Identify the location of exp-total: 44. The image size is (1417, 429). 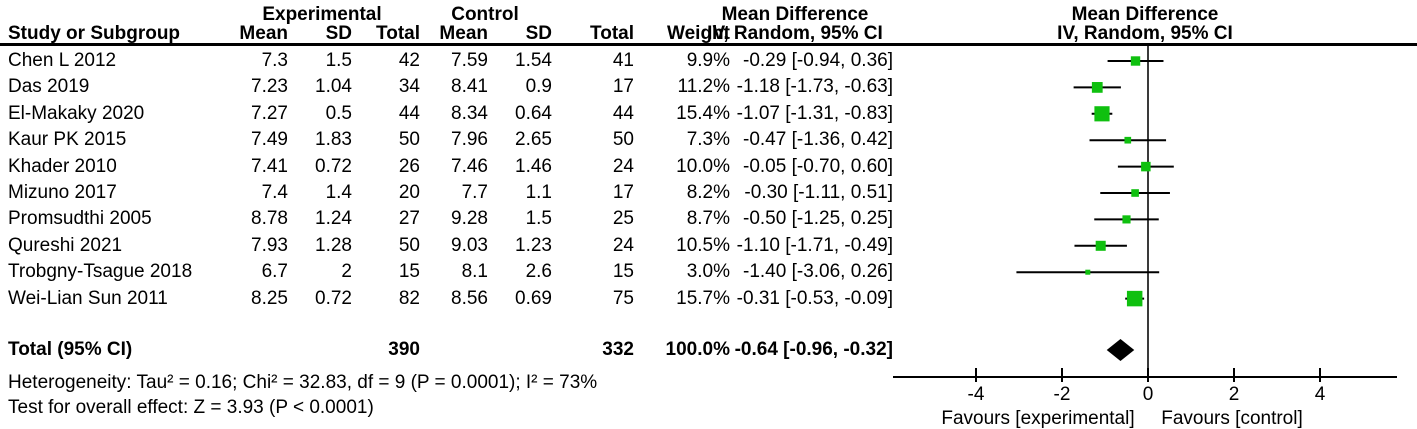
(409, 113).